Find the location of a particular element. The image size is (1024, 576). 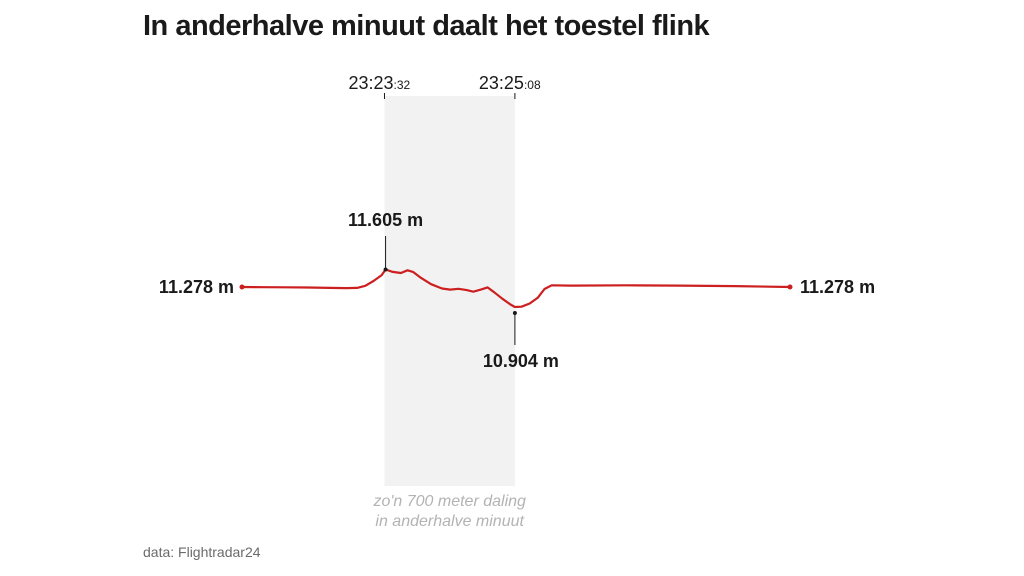

tick-end-main: 23:25 is located at coordinates (501, 83).